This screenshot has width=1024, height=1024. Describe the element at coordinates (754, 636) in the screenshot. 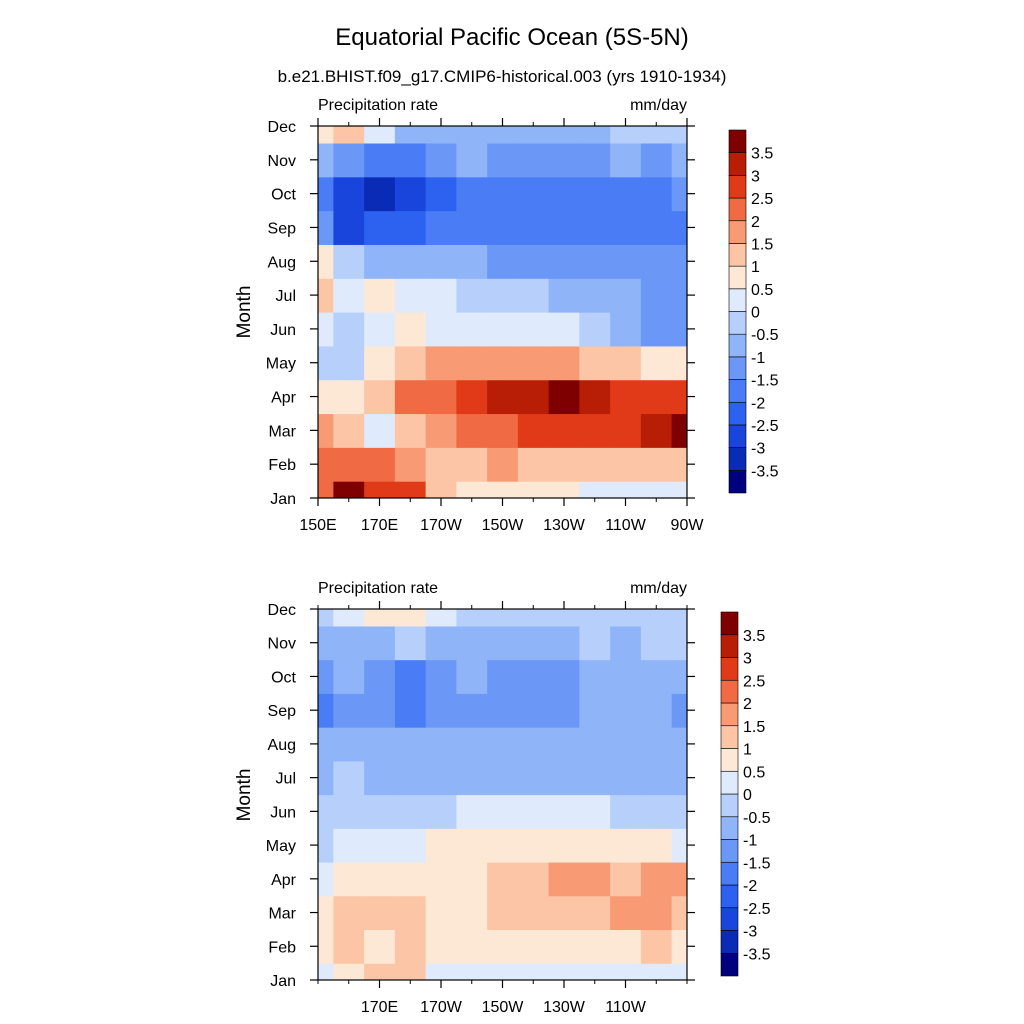

I see `colorbar-label: 3.5` at that location.